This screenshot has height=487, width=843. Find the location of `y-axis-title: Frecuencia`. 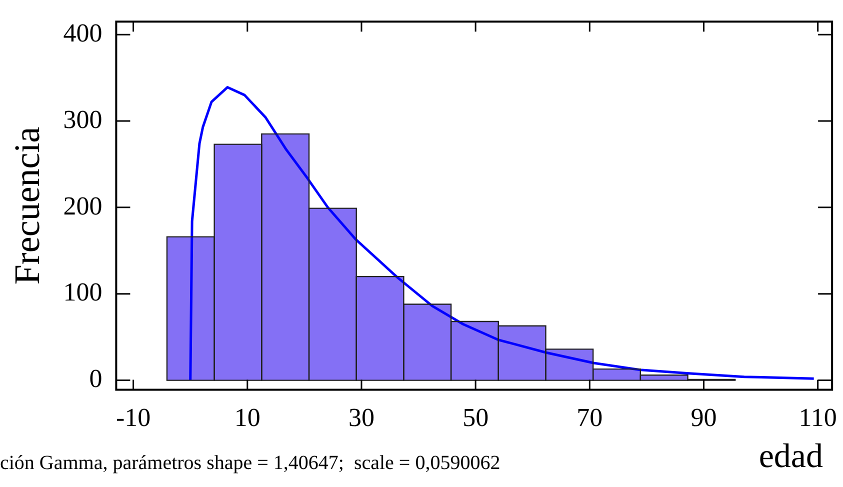

y-axis-title: Frecuencia is located at coordinates (27, 205).